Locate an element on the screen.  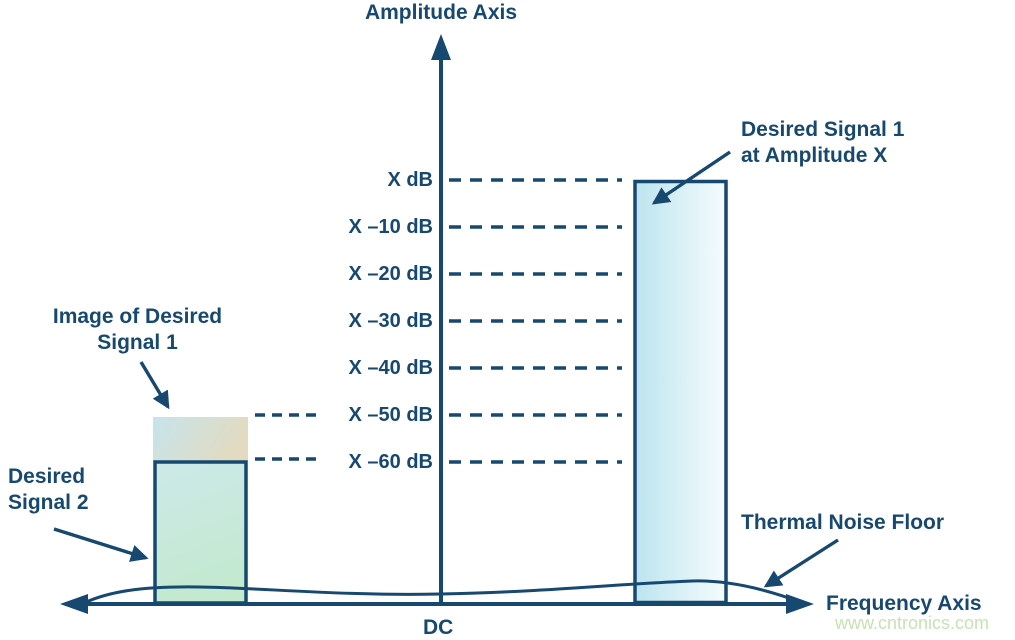
frequency-axis-title: Frequency Axis is located at coordinates (904, 603).